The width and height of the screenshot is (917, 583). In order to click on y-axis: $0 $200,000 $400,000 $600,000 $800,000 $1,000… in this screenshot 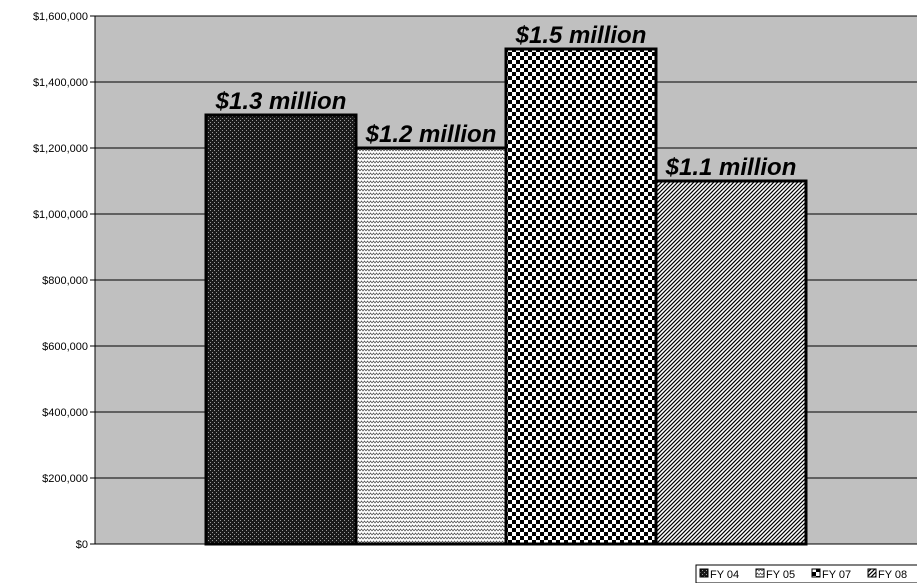, I will do `click(64, 281)`.